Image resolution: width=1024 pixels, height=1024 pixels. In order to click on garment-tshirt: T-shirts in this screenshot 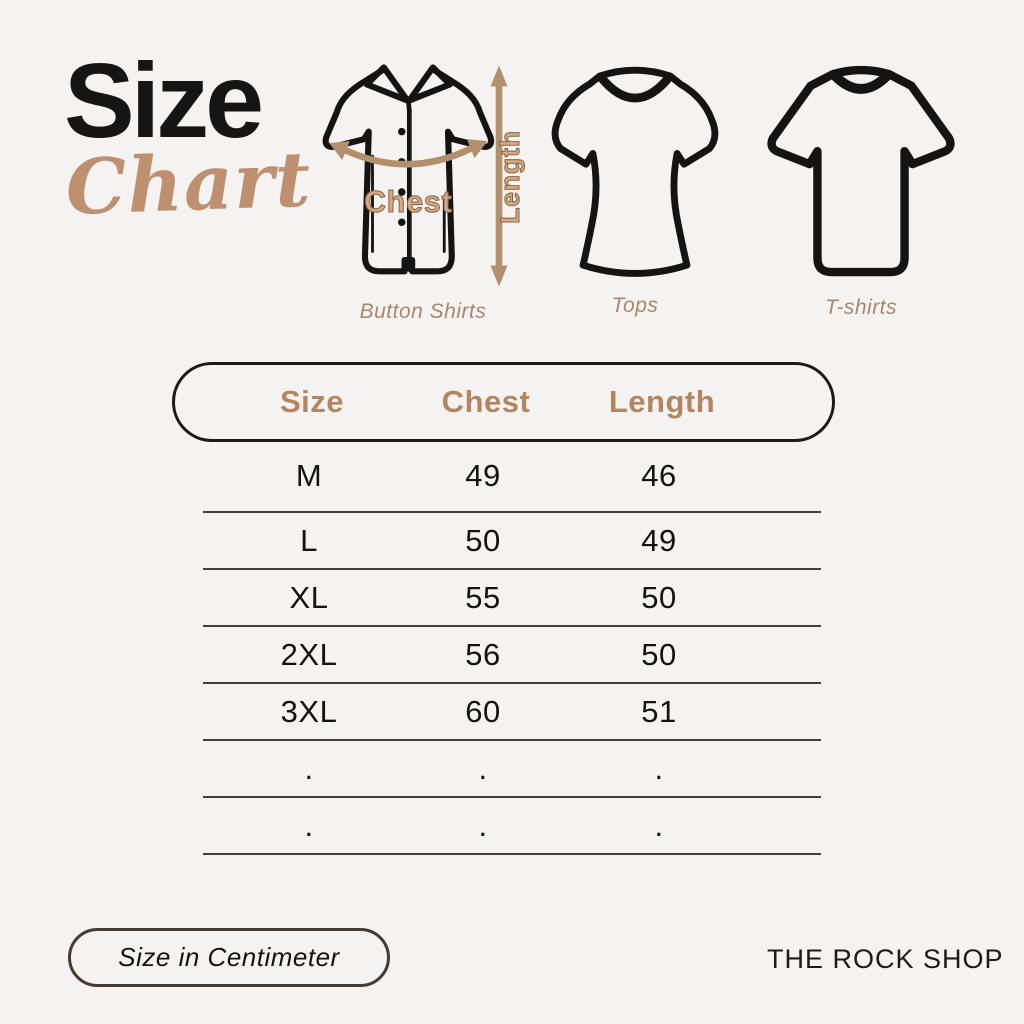, I will do `click(861, 191)`.